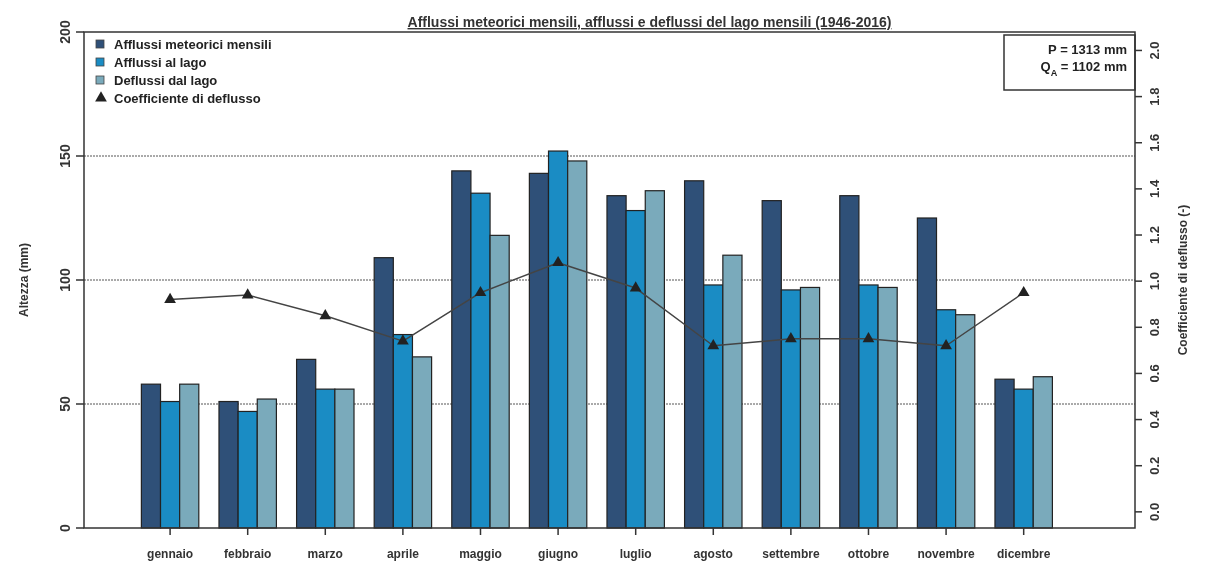 This screenshot has height=569, width=1208. I want to click on y2-tick-label: 0.6, so click(1154, 373).